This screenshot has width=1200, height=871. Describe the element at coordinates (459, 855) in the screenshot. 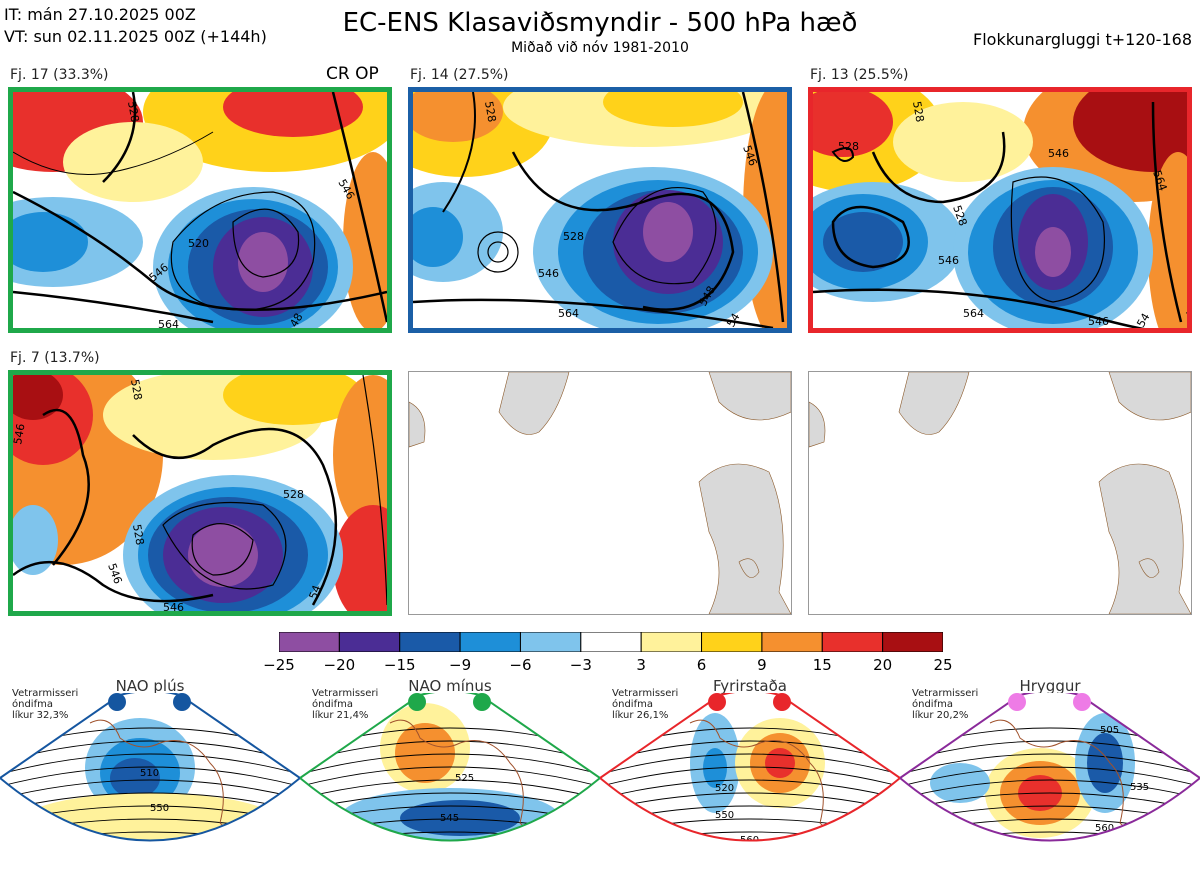

I see `regime-contour-label: 565` at that location.